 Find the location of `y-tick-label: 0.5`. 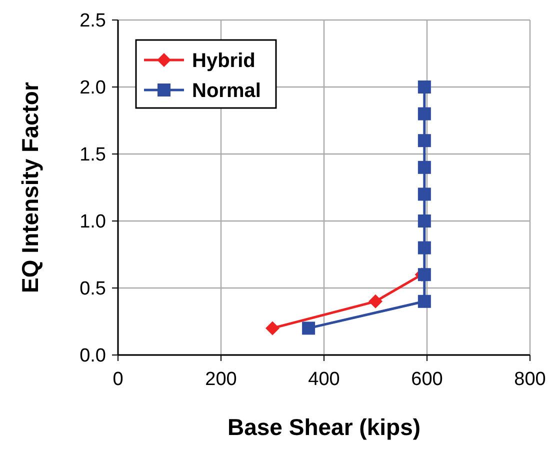

y-tick-label: 0.5 is located at coordinates (93, 289).